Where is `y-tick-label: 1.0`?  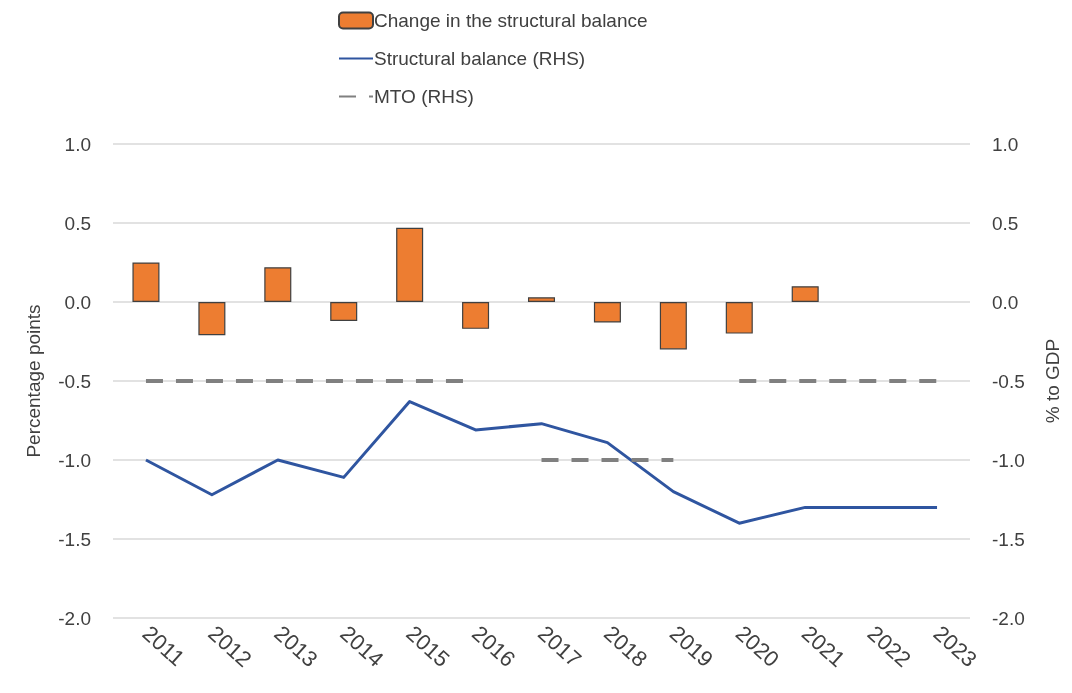 y-tick-label: 1.0 is located at coordinates (77, 144).